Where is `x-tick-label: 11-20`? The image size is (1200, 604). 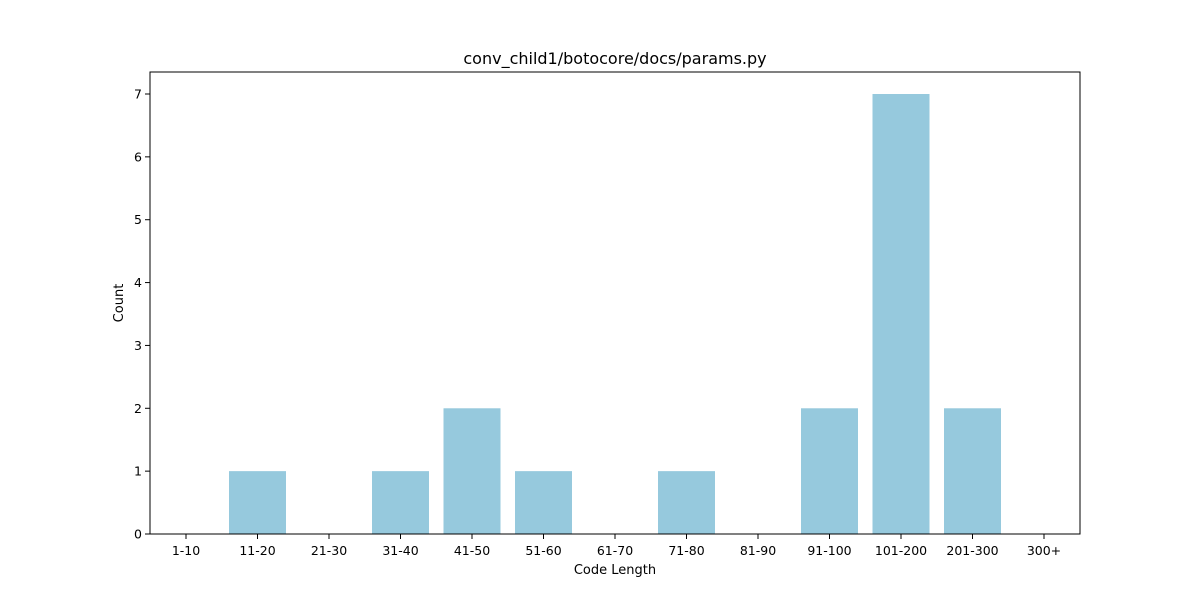
x-tick-label: 11-20 is located at coordinates (257, 550).